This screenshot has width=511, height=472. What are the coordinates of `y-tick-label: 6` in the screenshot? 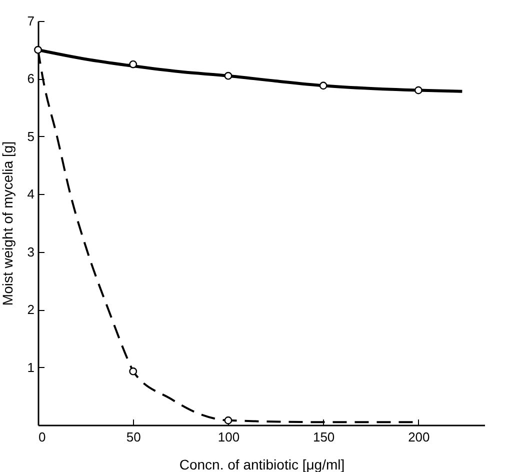 It's located at (30, 78).